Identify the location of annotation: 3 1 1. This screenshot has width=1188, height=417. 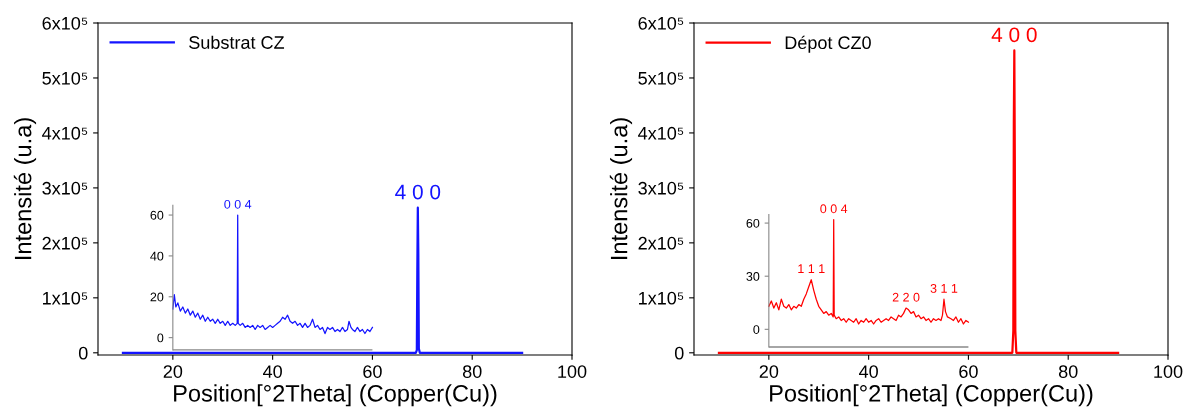
(944, 288).